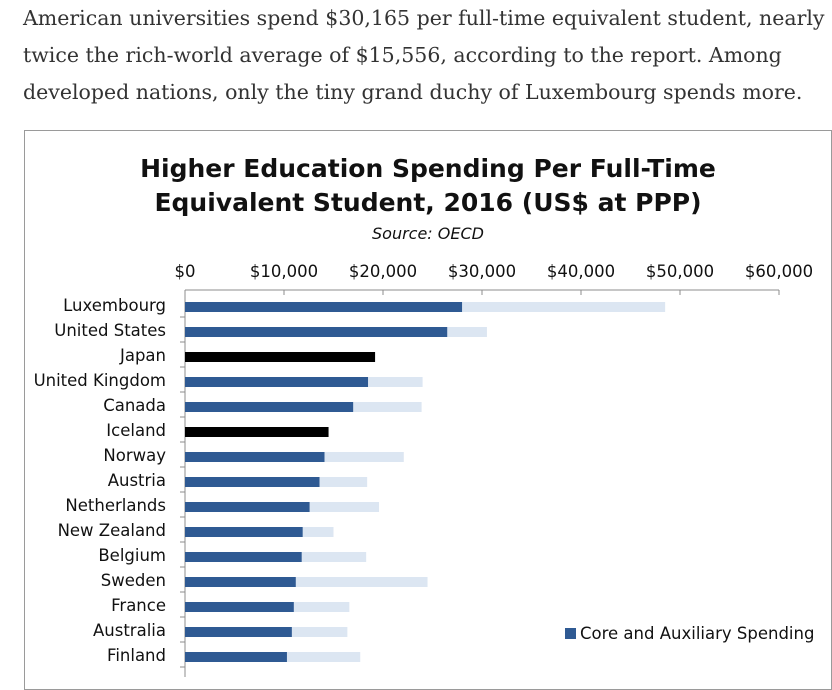  I want to click on legend-swatch, so click(570, 633).